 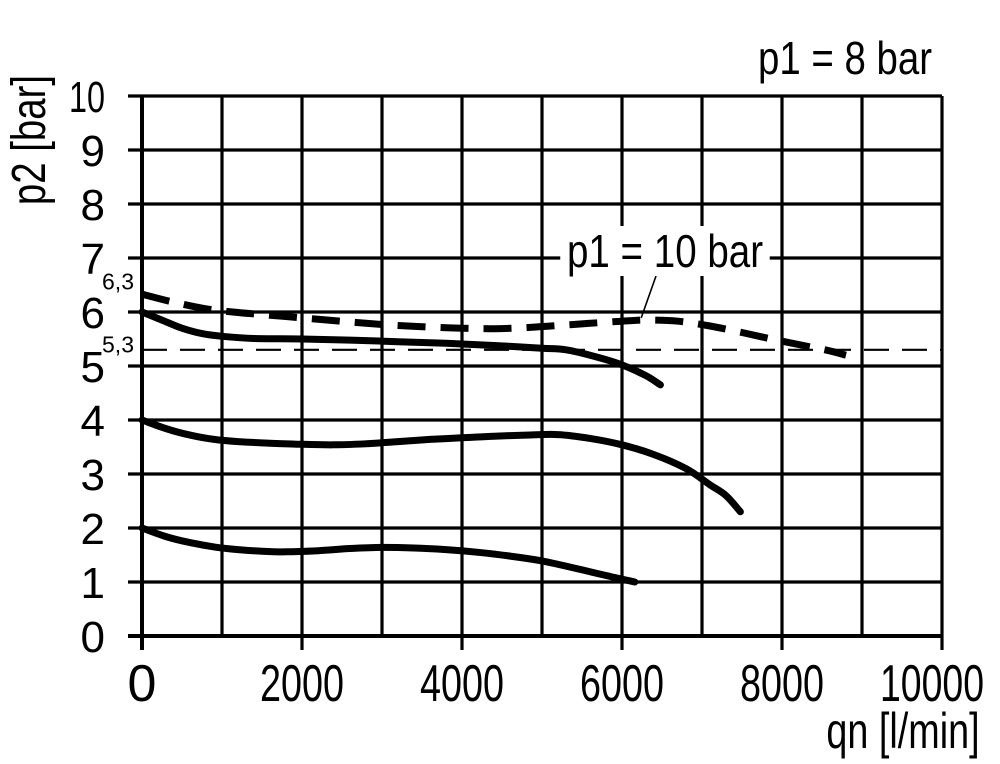 What do you see at coordinates (388, 555) in the screenshot?
I see `curve-lower-solid-curve` at bounding box center [388, 555].